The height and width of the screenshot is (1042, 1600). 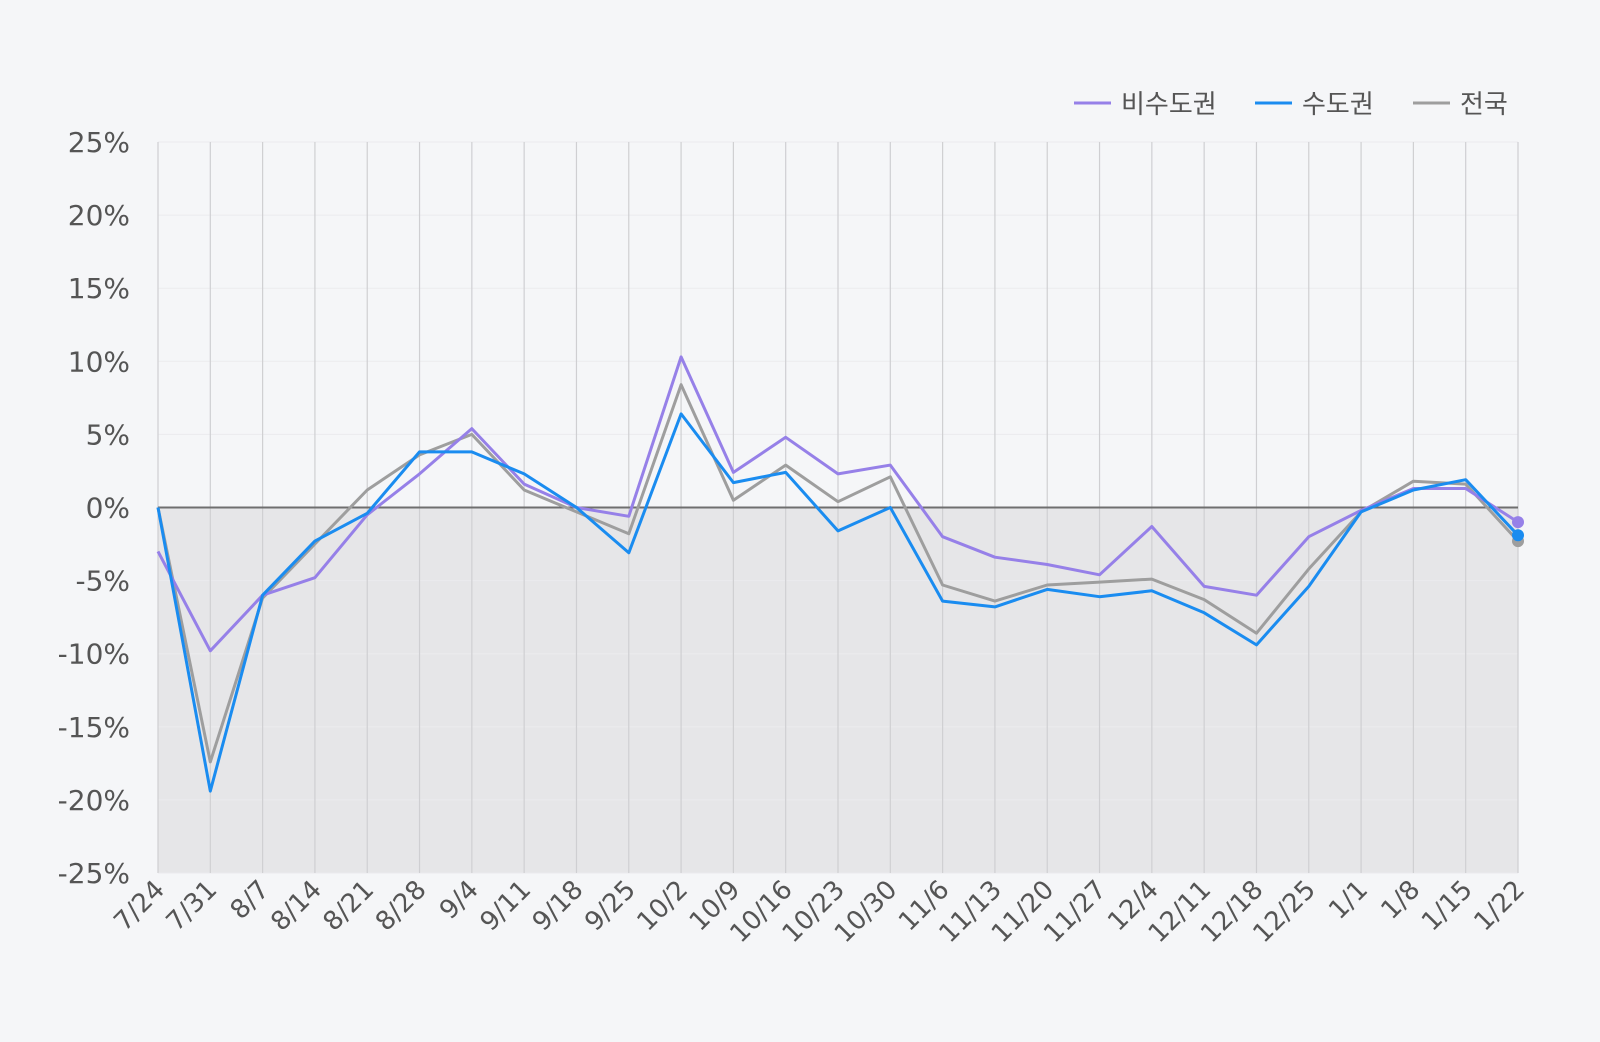 What do you see at coordinates (94, 727) in the screenshot?
I see `y-tick-label: -15%` at bounding box center [94, 727].